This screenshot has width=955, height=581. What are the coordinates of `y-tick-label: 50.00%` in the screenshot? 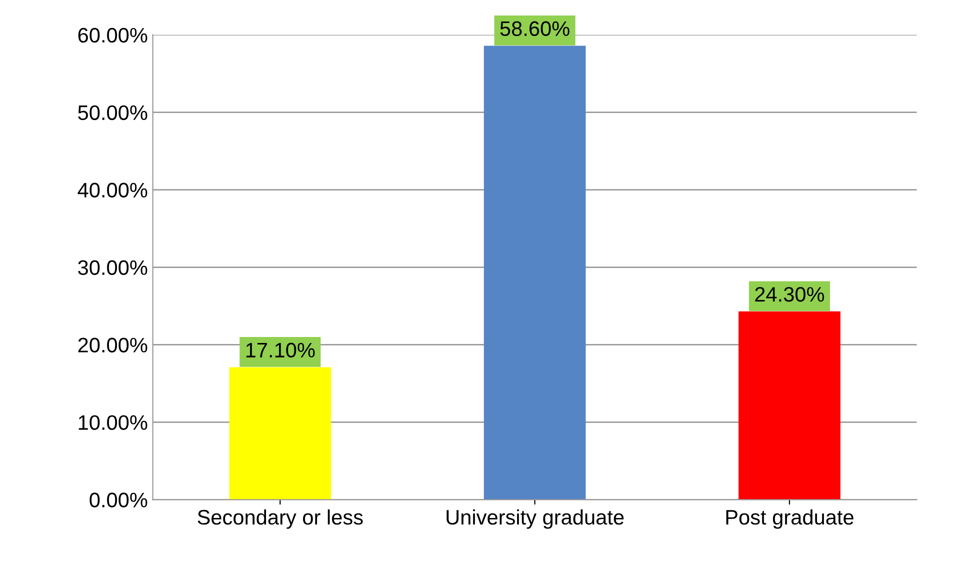 It's located at (113, 112).